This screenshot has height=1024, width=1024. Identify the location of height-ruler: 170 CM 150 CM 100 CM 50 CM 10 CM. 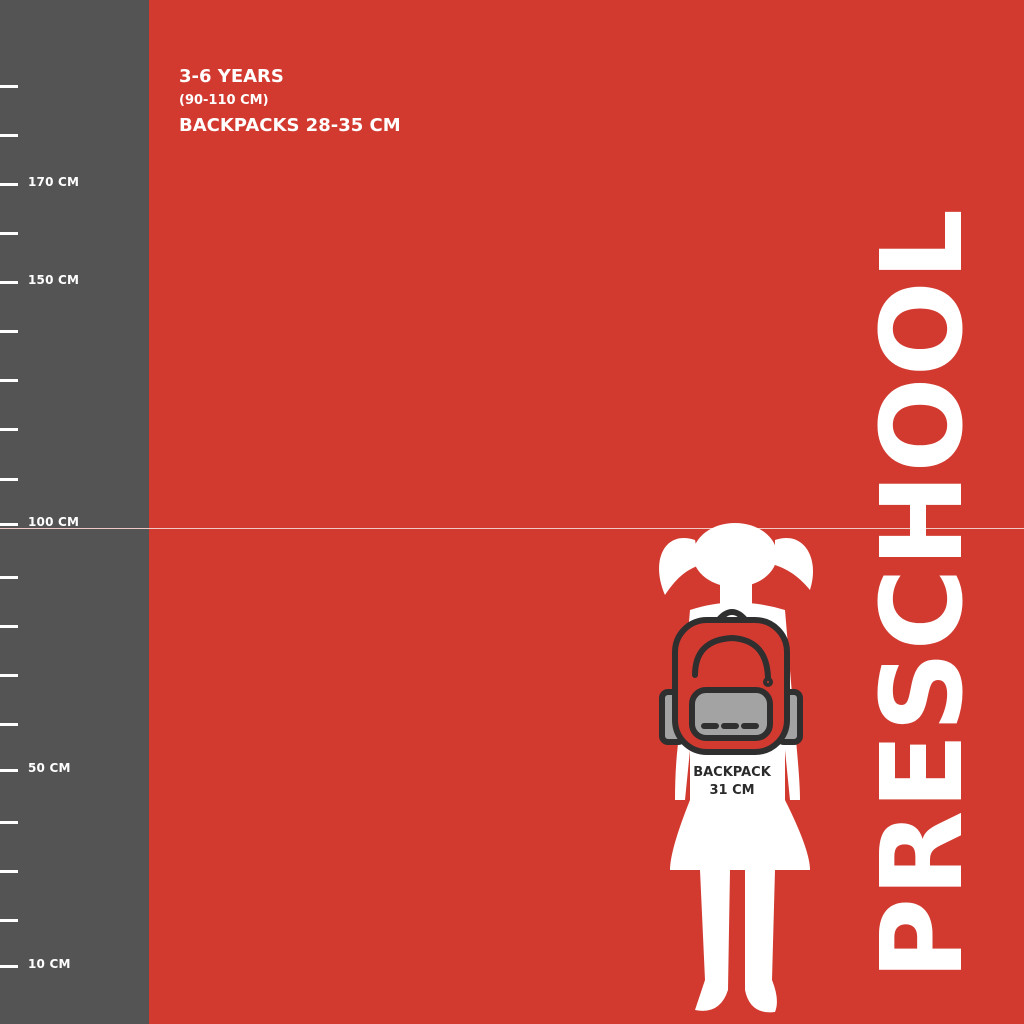
(74, 512).